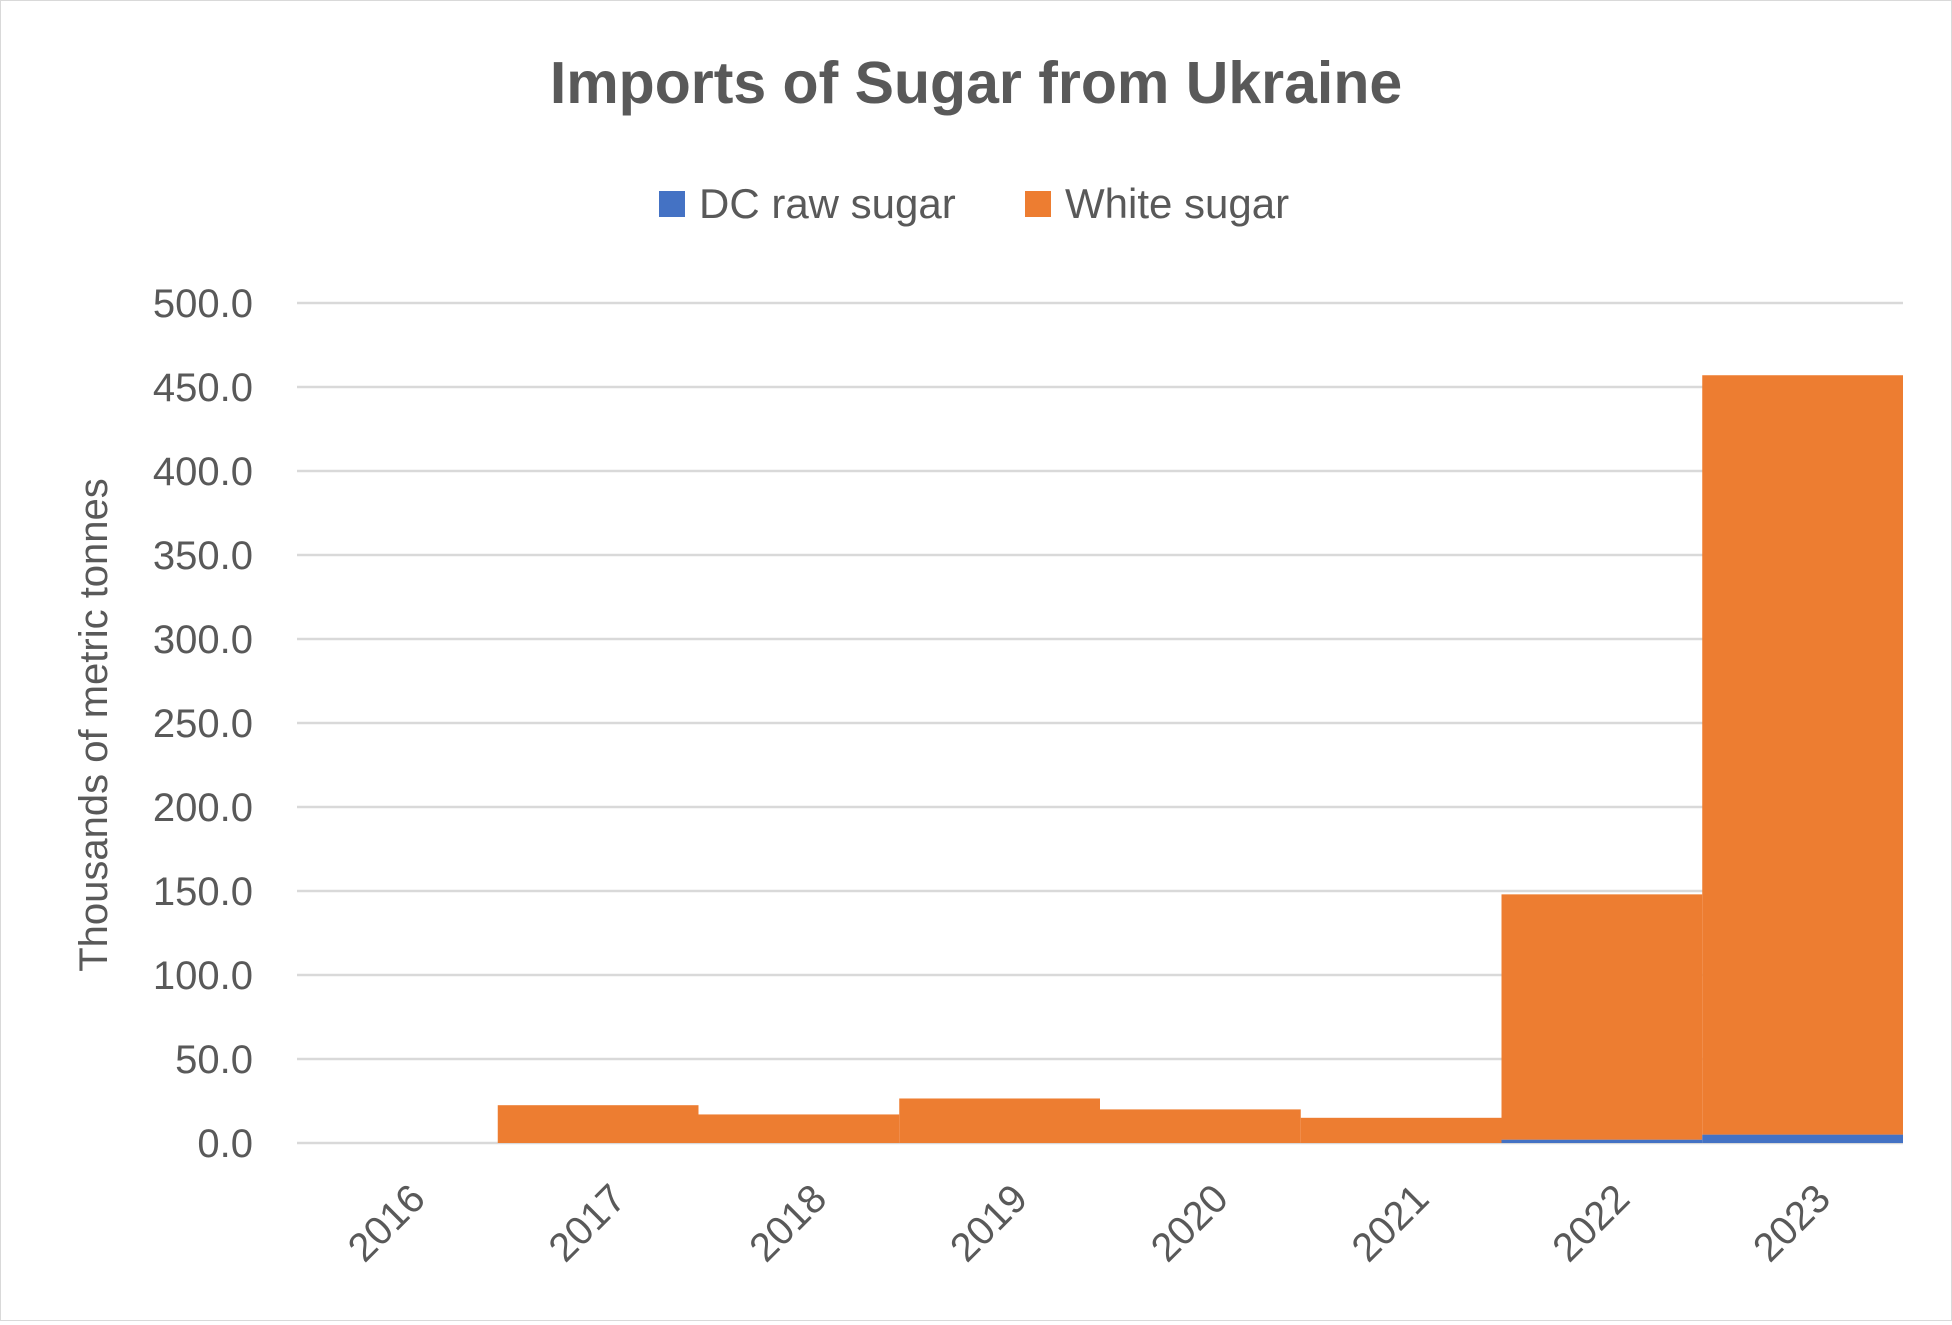 This screenshot has height=1325, width=1952. What do you see at coordinates (827, 203) in the screenshot?
I see `legend-label-dc-raw-sugar: DC raw sugar` at bounding box center [827, 203].